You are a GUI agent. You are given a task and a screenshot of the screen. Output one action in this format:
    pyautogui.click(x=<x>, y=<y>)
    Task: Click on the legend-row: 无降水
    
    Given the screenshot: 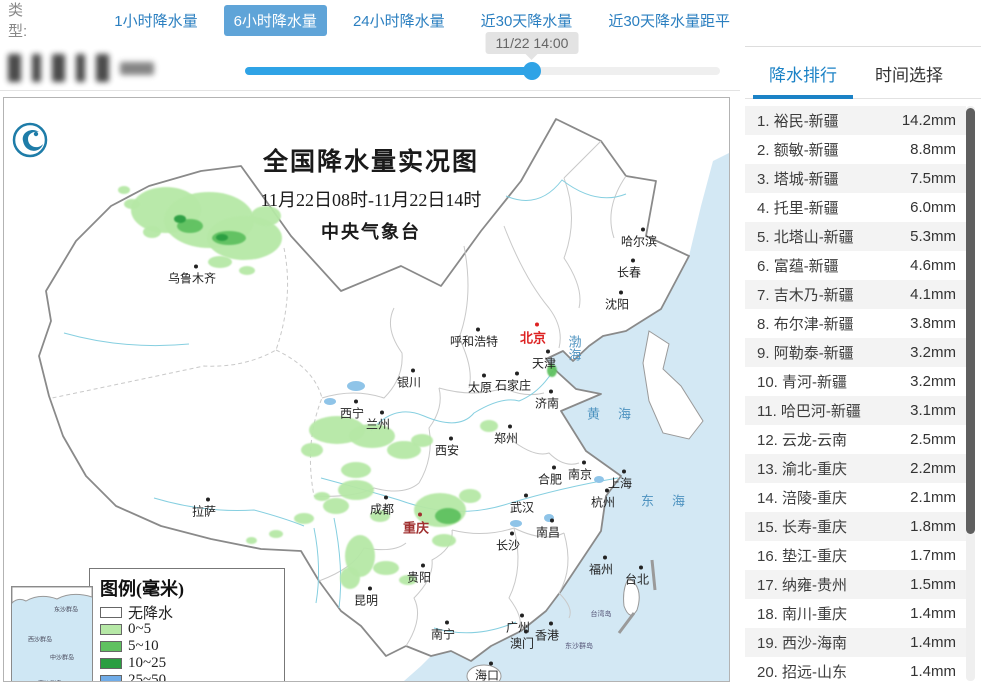 What is the action you would take?
    pyautogui.click(x=192, y=612)
    